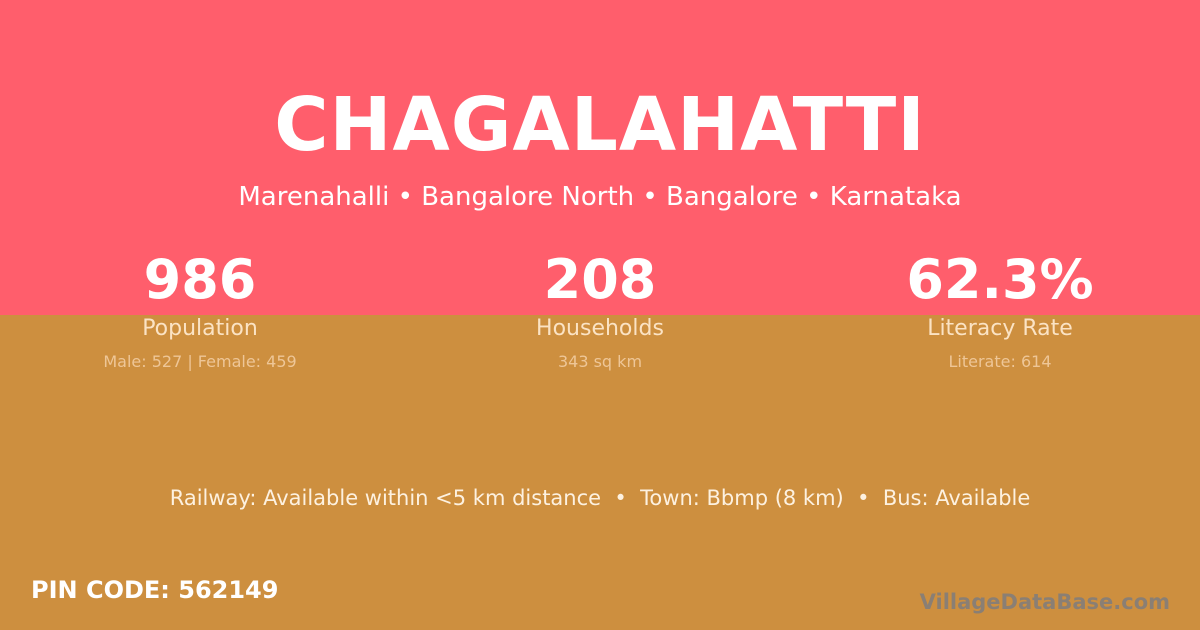 This screenshot has width=1200, height=630. What do you see at coordinates (200, 361) in the screenshot?
I see `stat-detail: Male: 527 | Female: 459` at bounding box center [200, 361].